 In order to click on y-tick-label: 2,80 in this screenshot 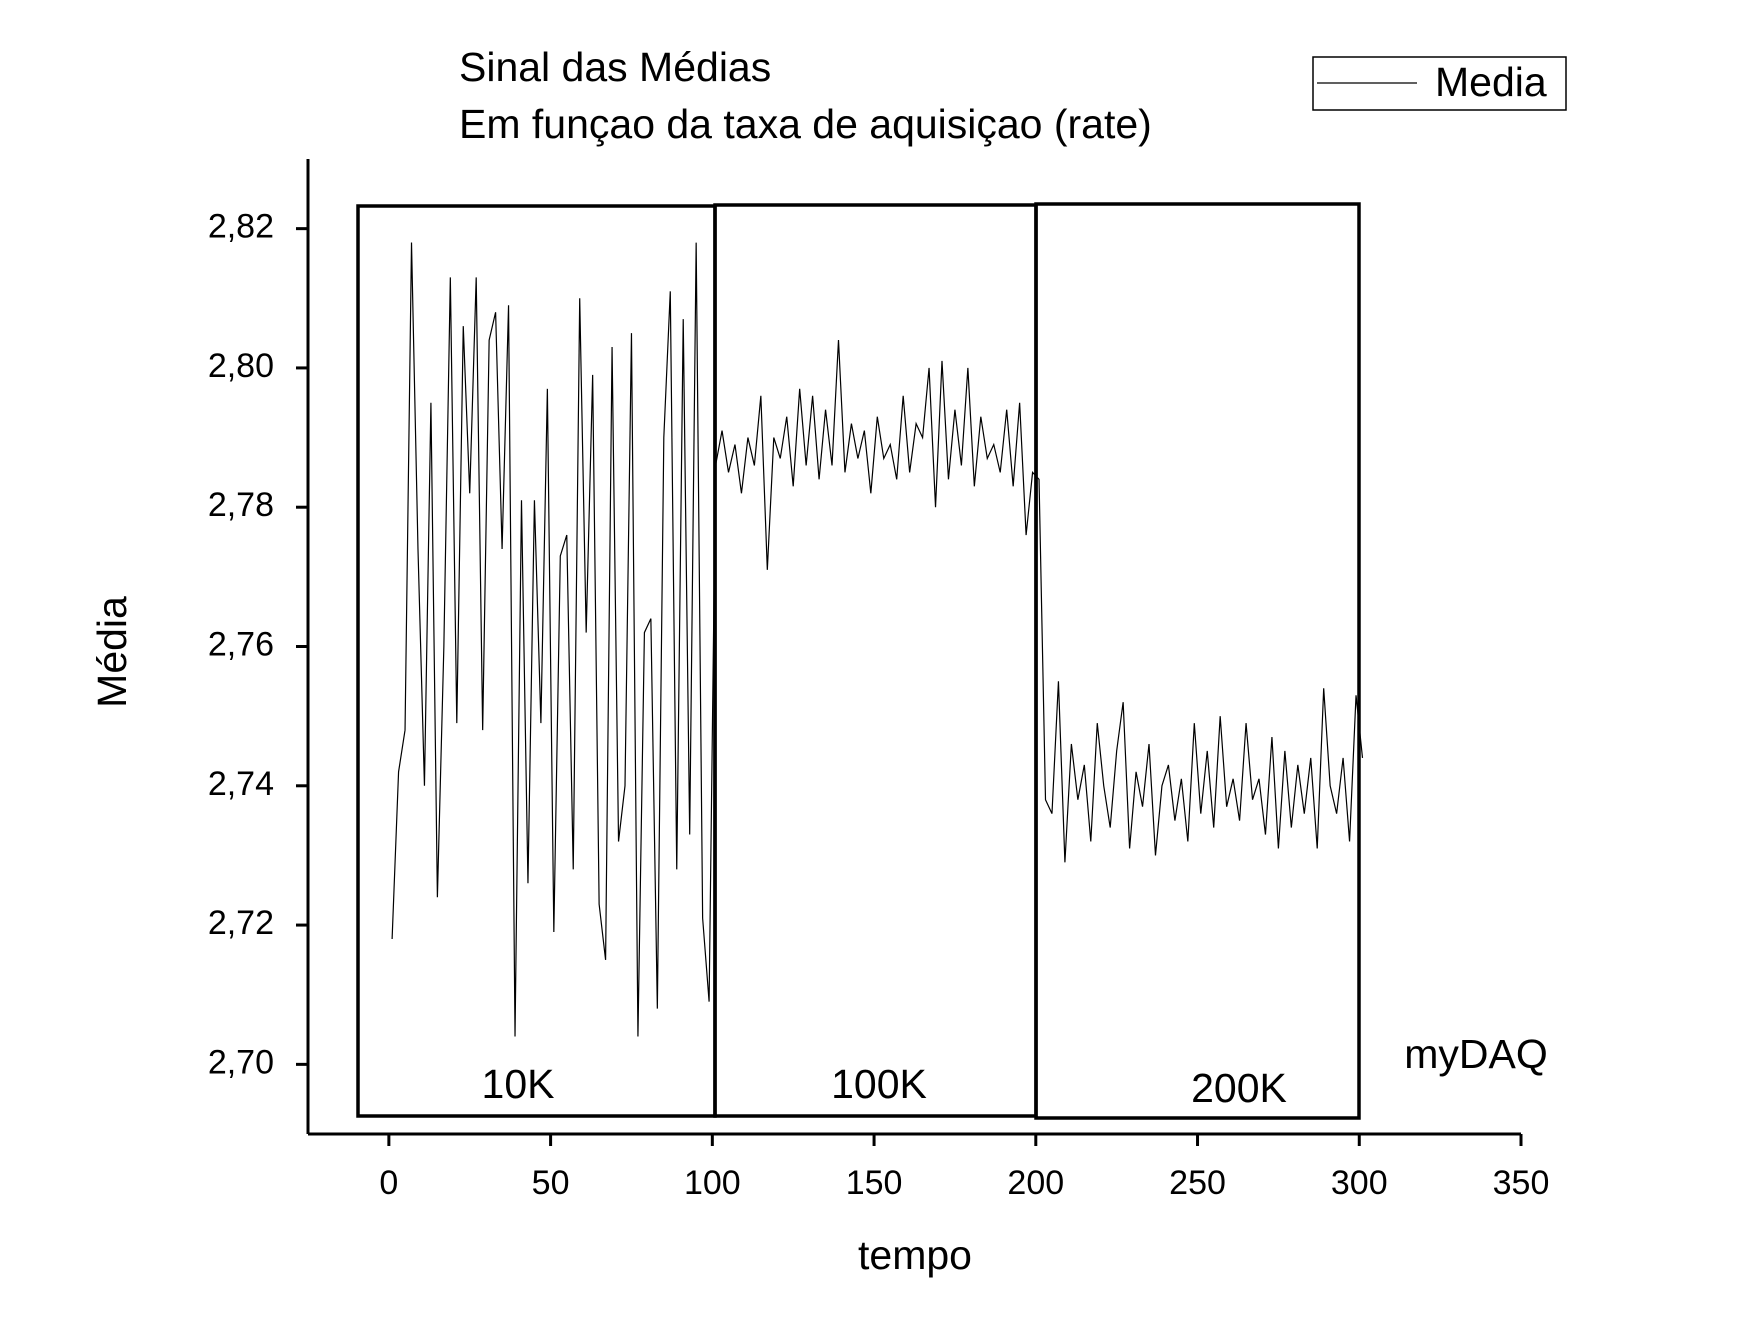, I will do `click(241, 366)`.